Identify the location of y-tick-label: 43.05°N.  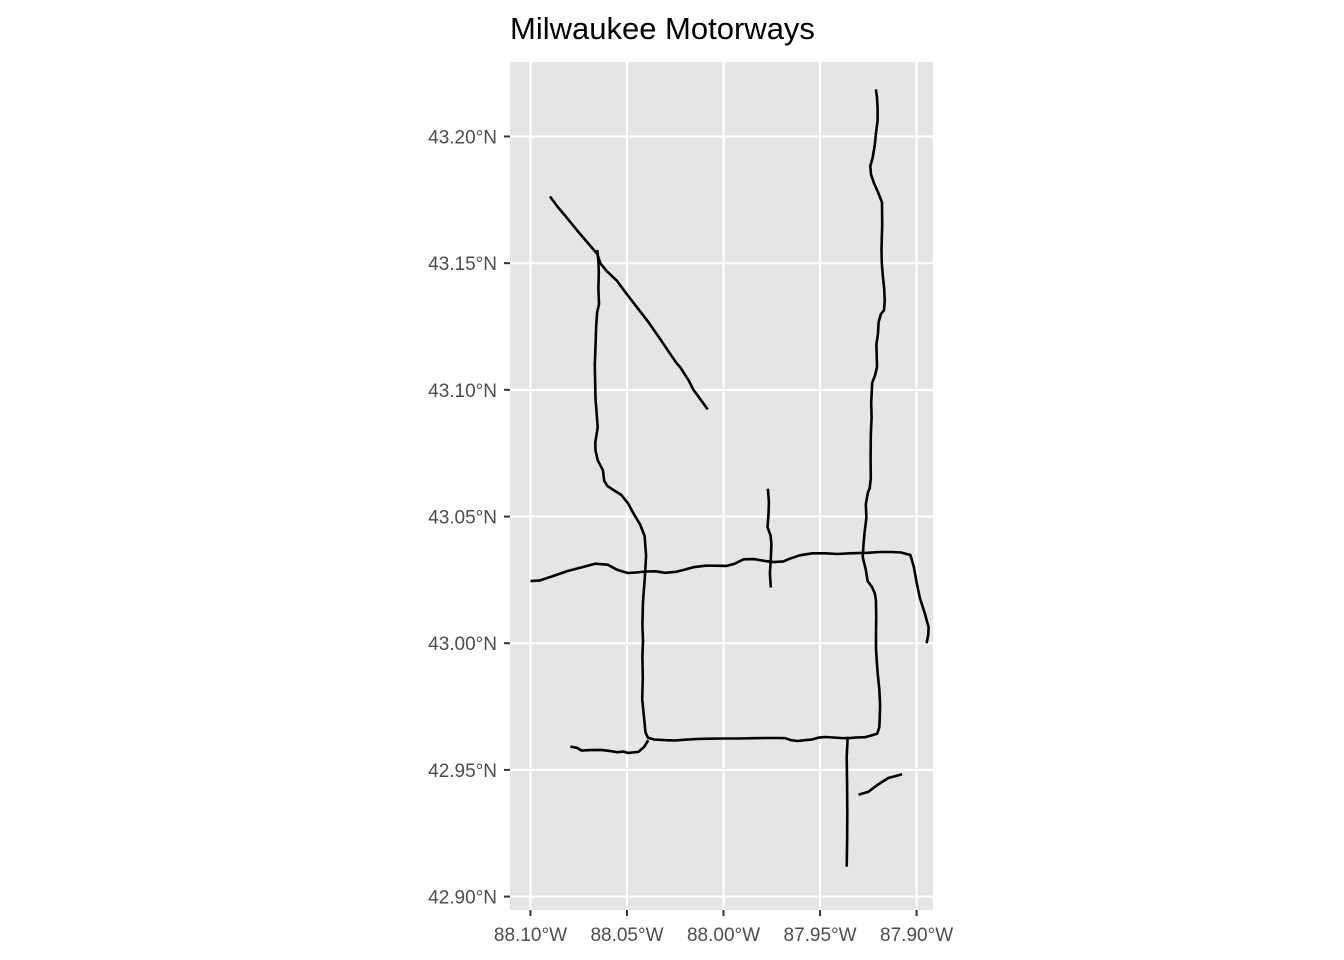
(462, 518).